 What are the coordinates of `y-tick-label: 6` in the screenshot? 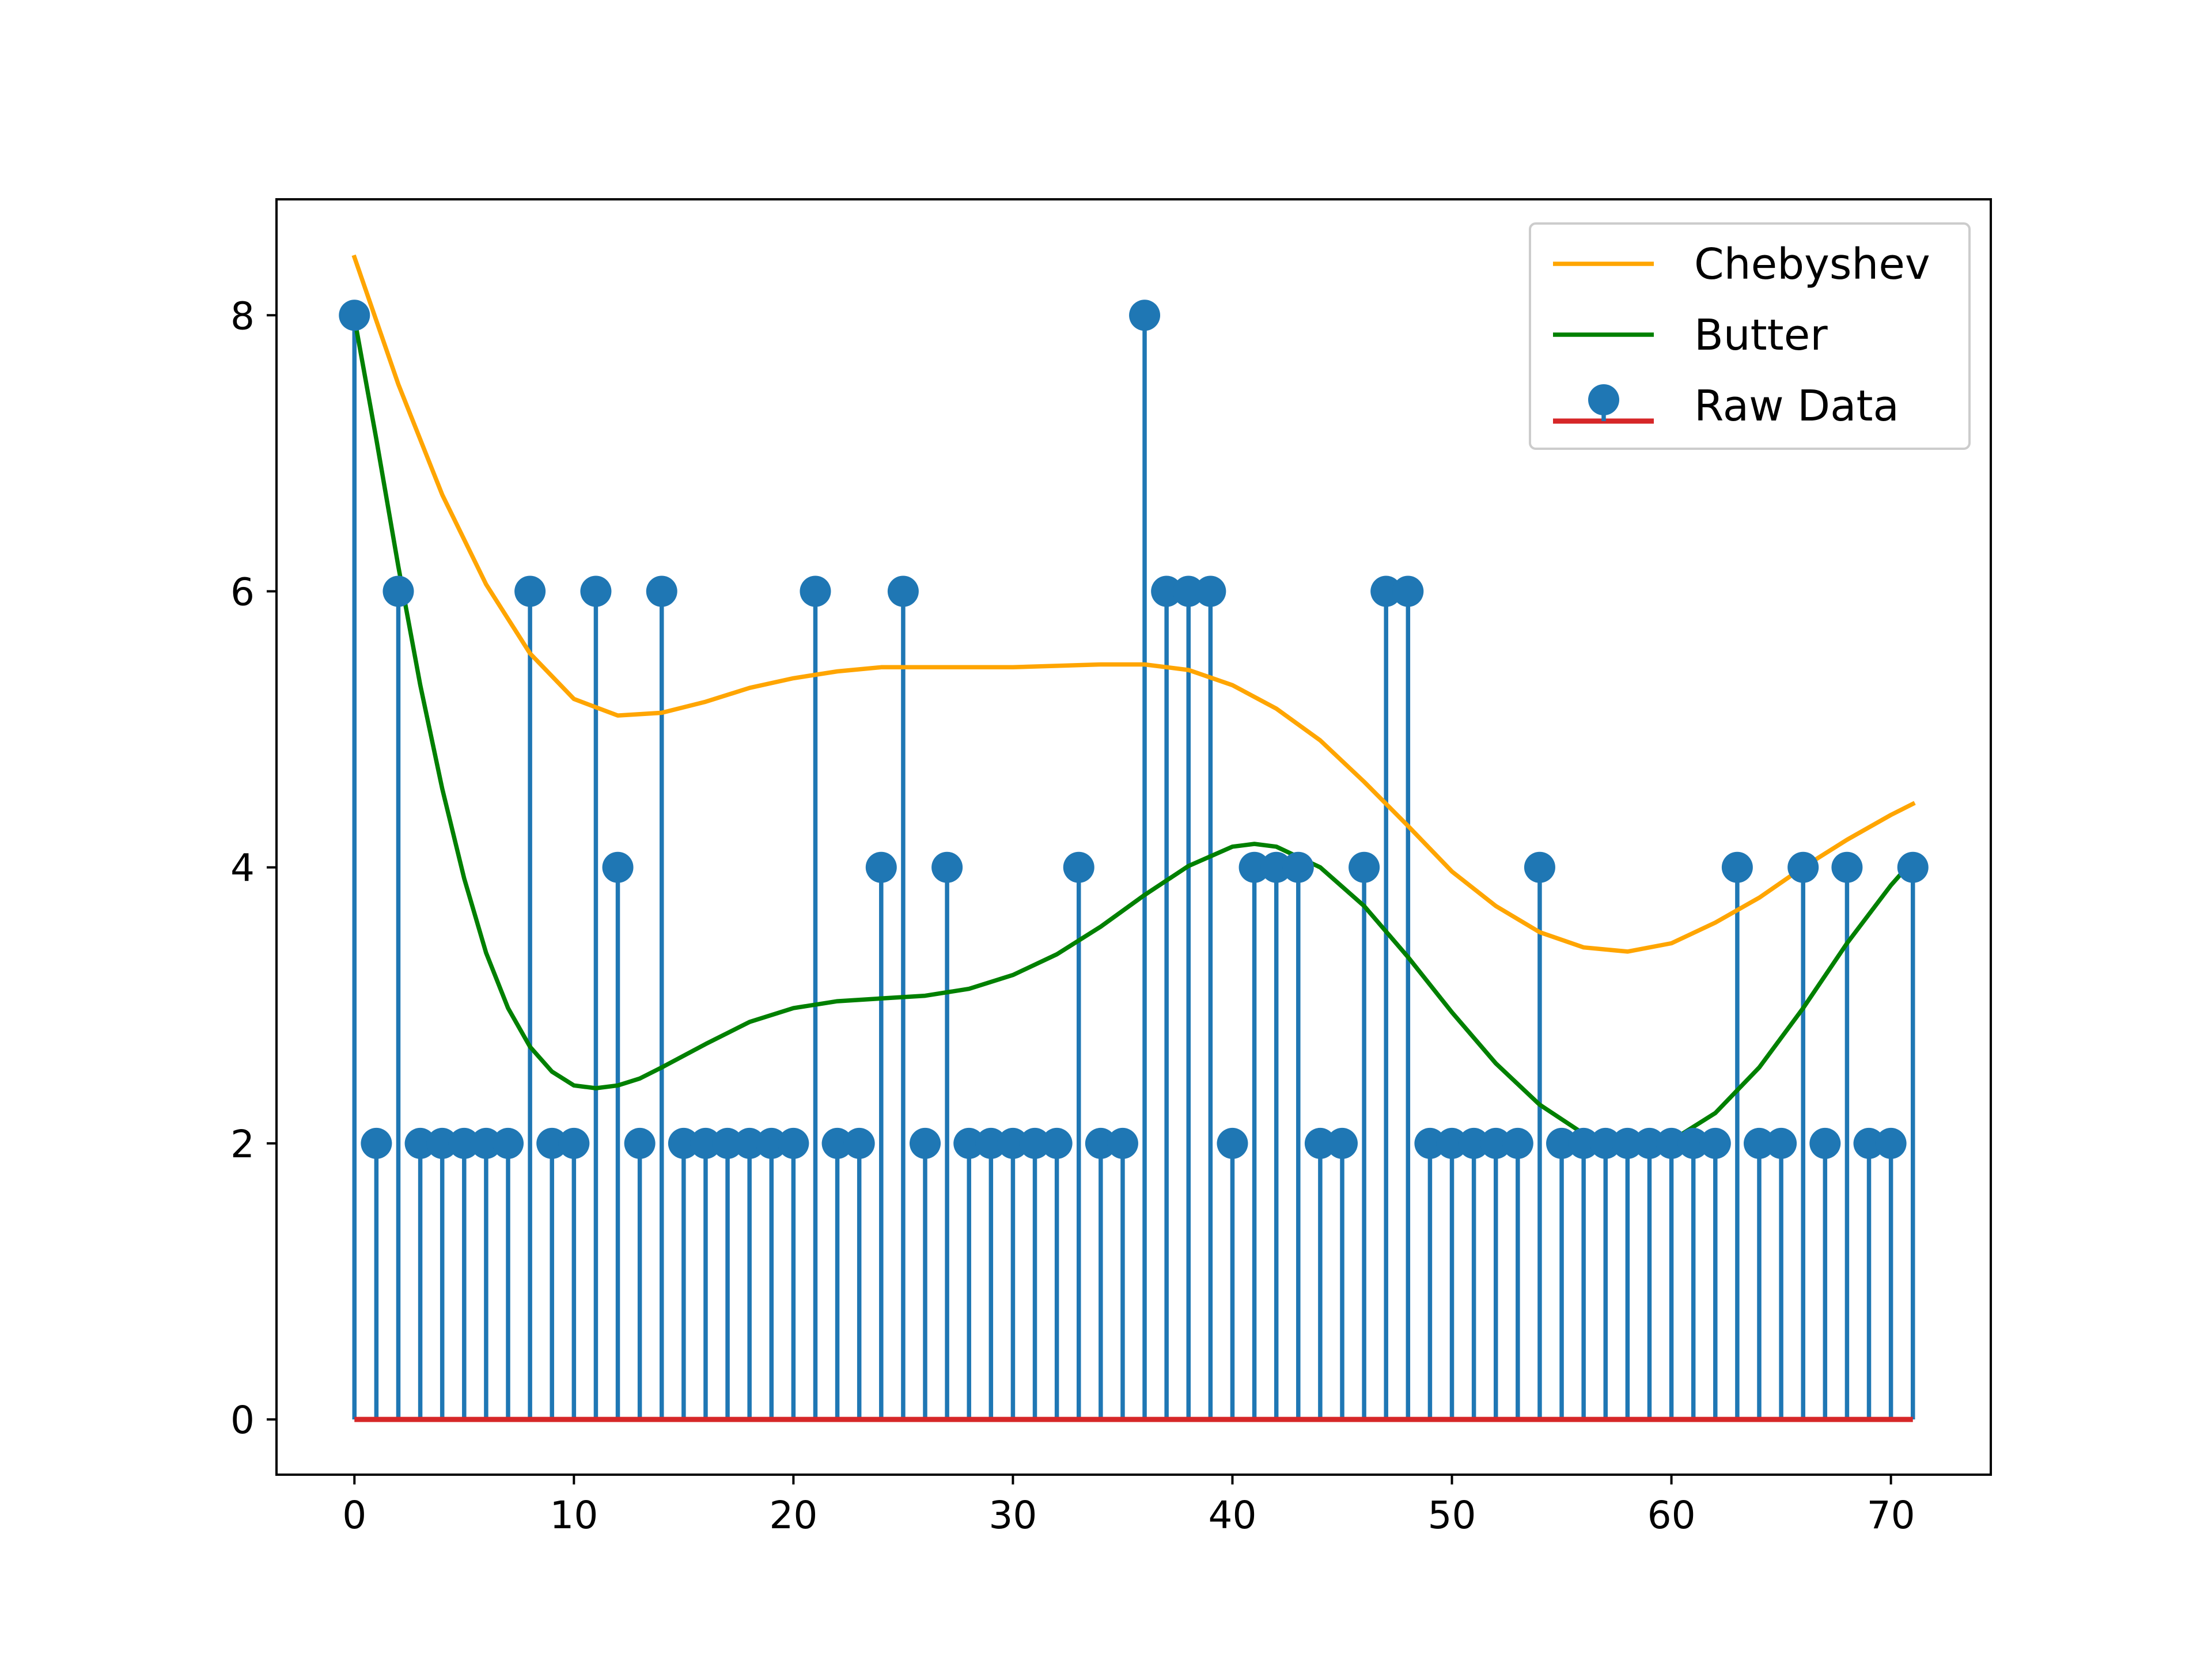 It's located at (242, 592).